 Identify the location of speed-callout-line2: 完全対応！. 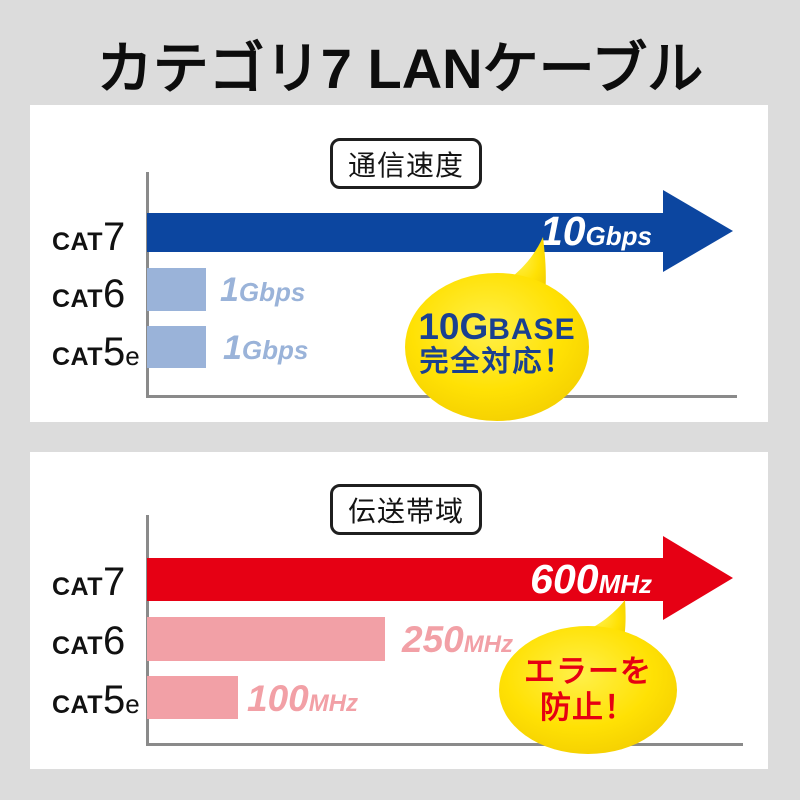
(497, 362).